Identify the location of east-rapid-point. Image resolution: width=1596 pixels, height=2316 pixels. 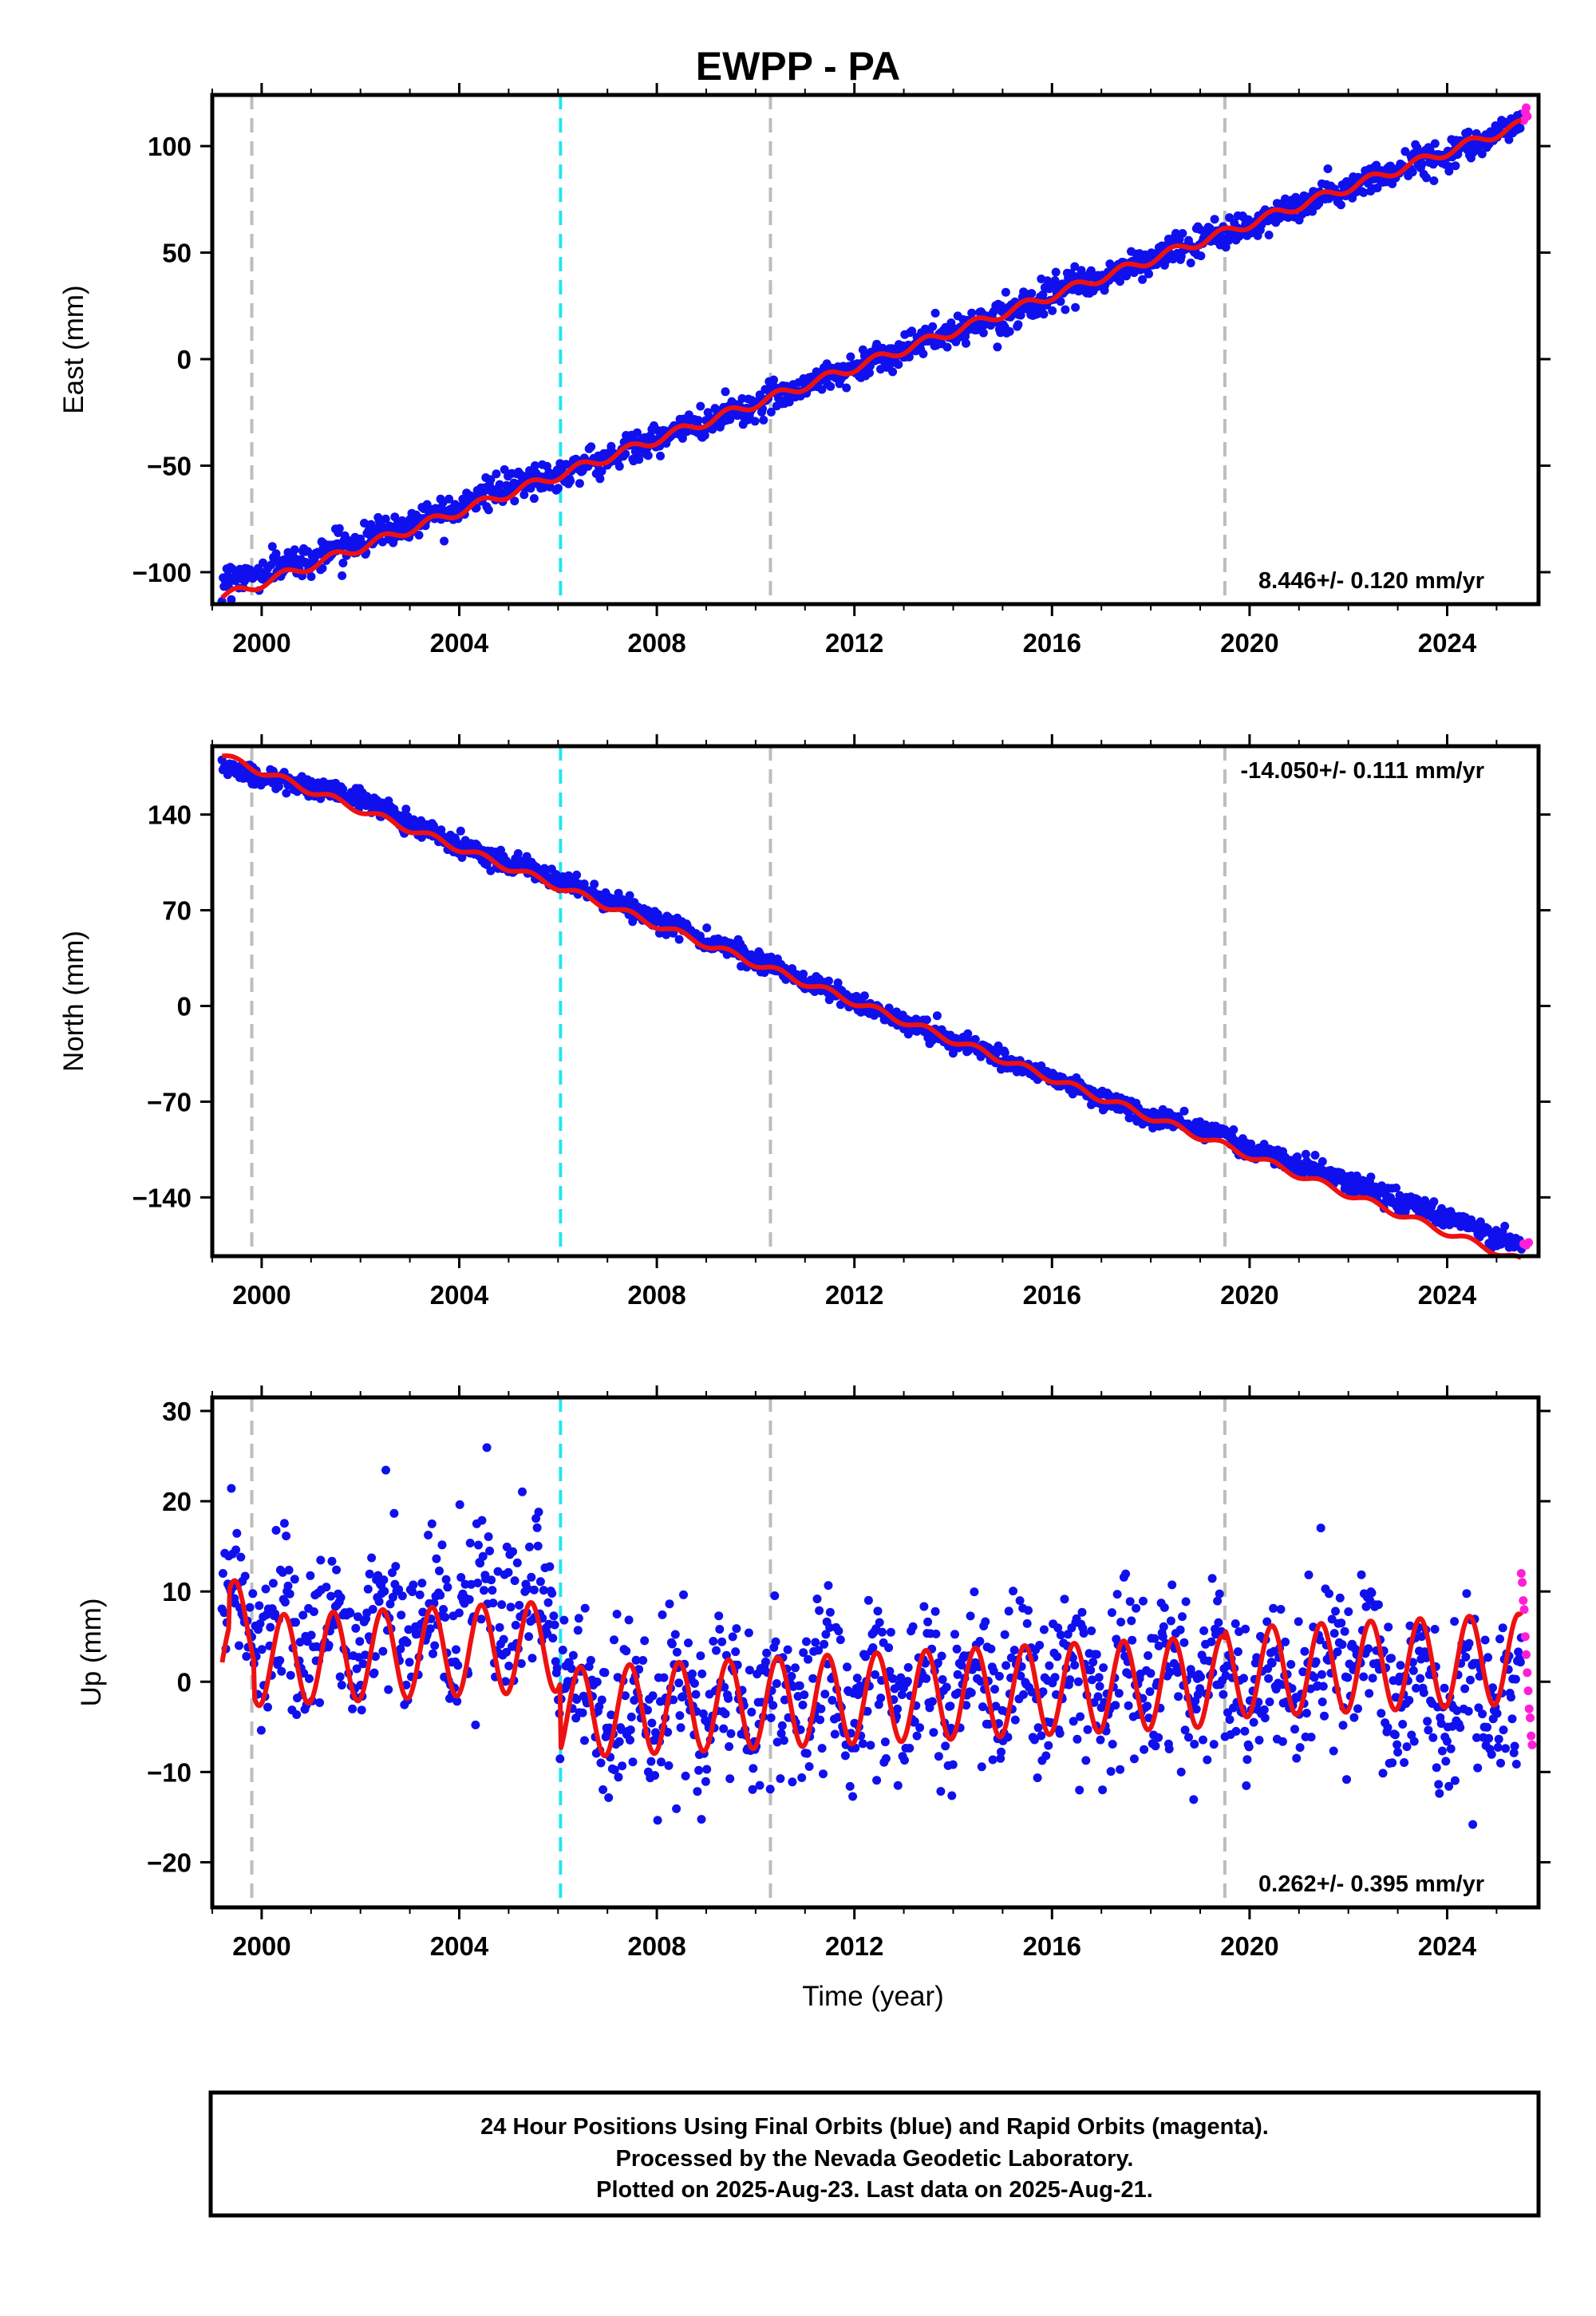
(1527, 116).